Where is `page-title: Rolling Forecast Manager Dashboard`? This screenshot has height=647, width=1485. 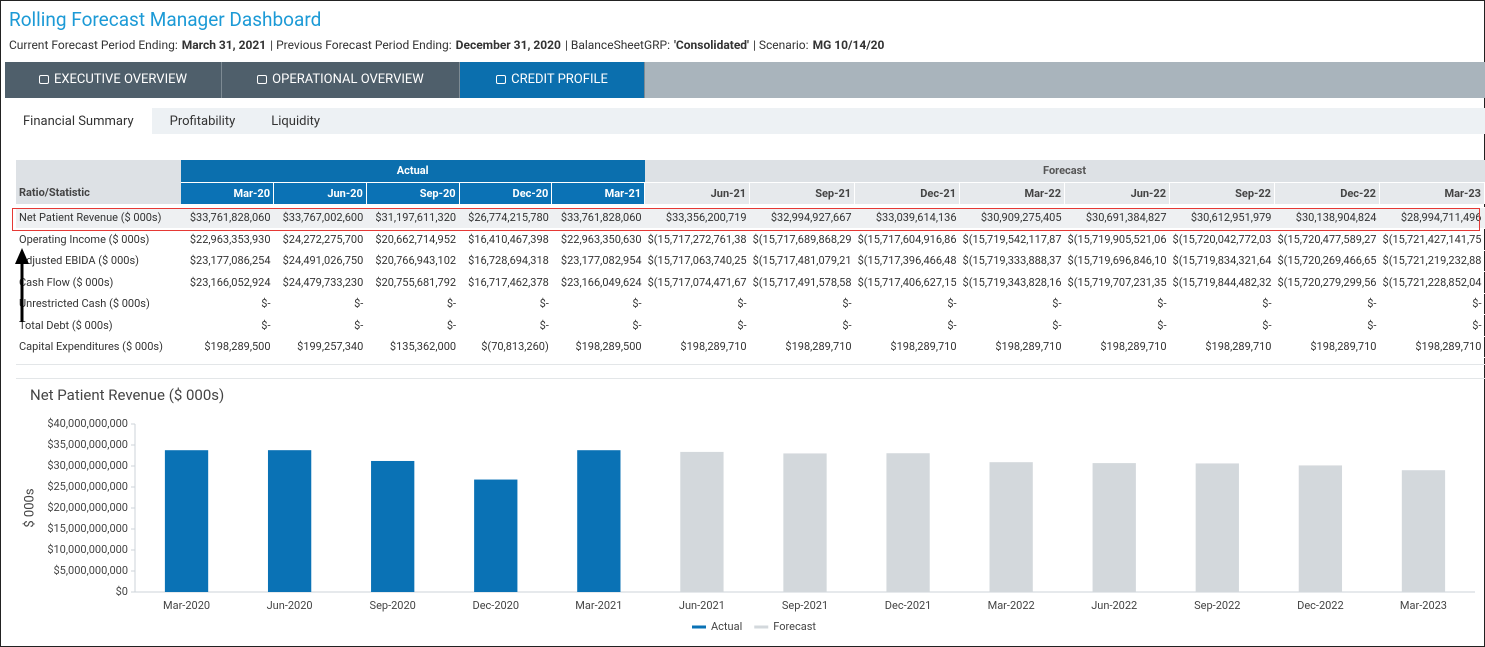
page-title: Rolling Forecast Manager Dashboard is located at coordinates (165, 19).